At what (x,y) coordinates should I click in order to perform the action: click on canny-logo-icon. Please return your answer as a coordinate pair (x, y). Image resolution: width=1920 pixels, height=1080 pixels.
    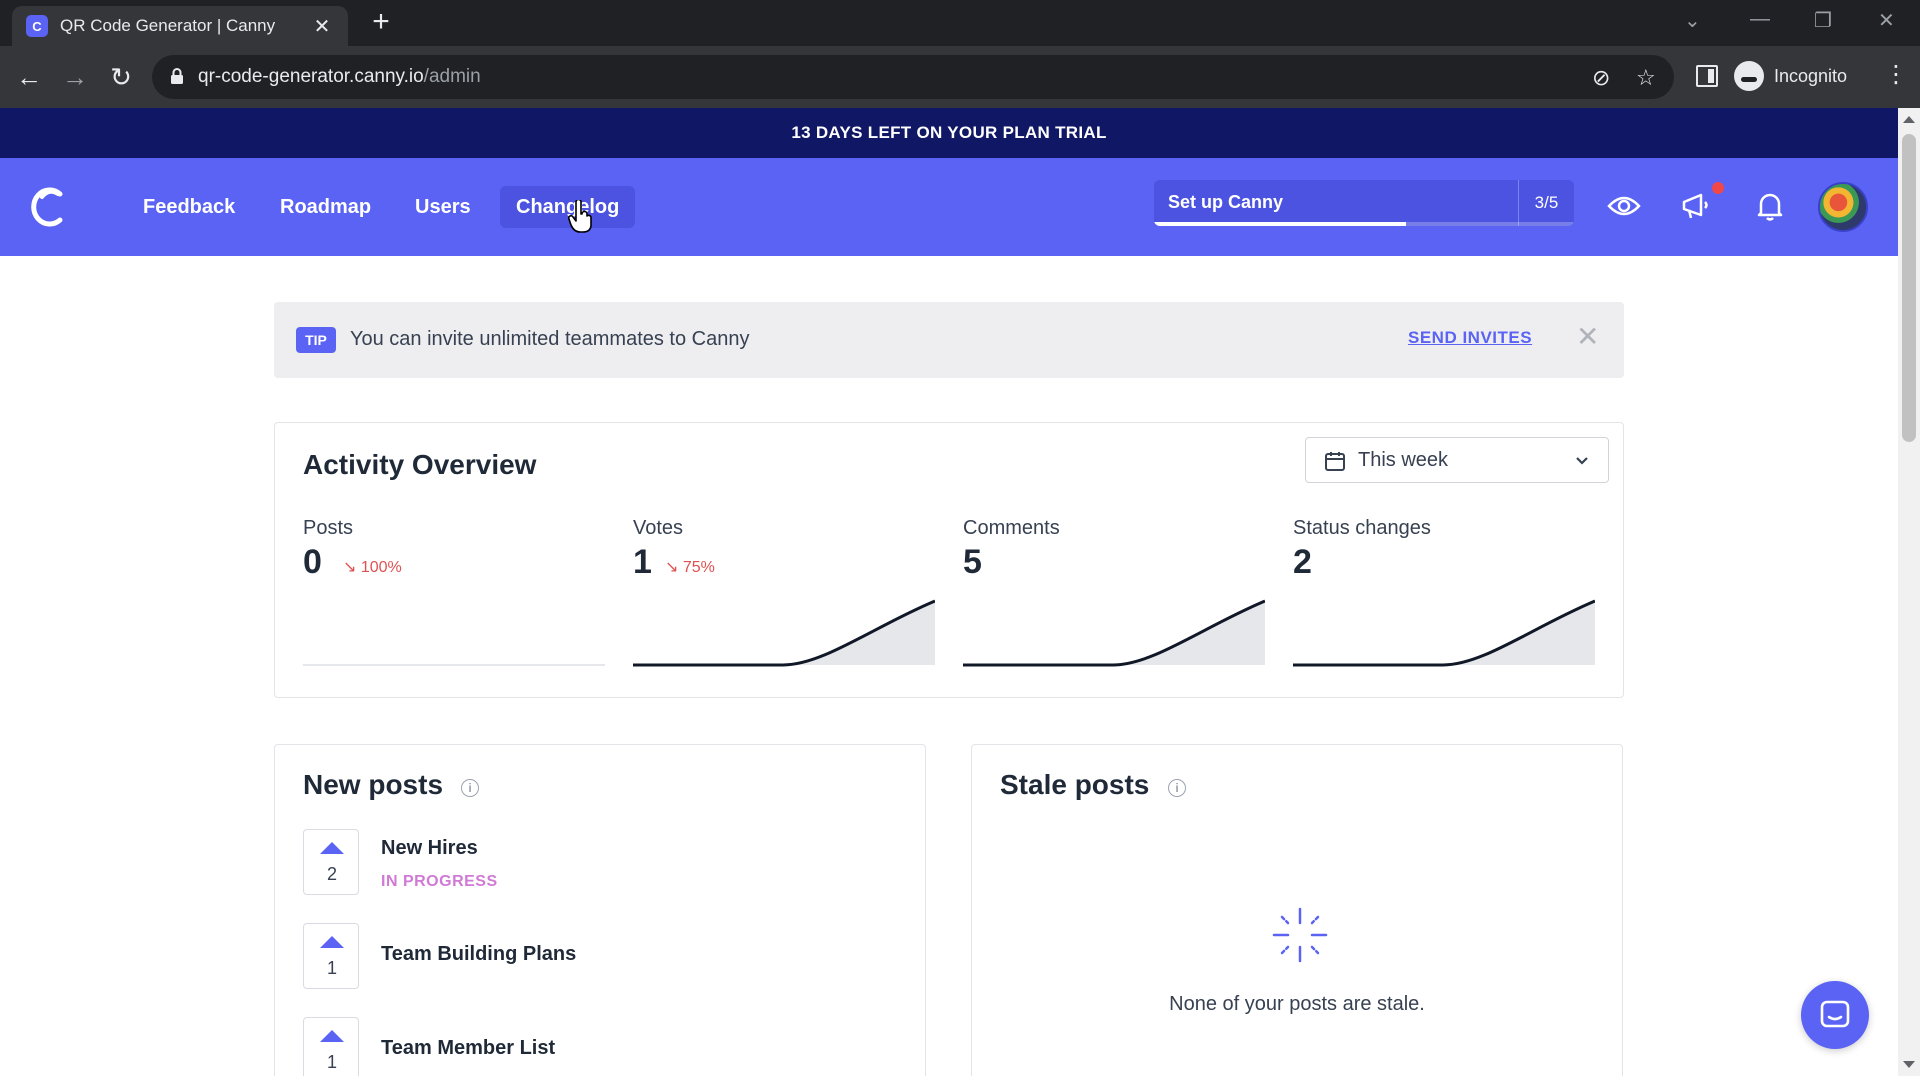
    Looking at the image, I should click on (49, 207).